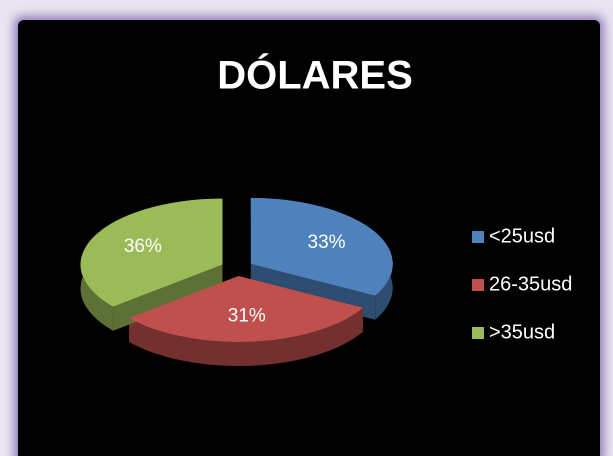 The width and height of the screenshot is (613, 456). What do you see at coordinates (247, 316) in the screenshot?
I see `data-label: 31%` at bounding box center [247, 316].